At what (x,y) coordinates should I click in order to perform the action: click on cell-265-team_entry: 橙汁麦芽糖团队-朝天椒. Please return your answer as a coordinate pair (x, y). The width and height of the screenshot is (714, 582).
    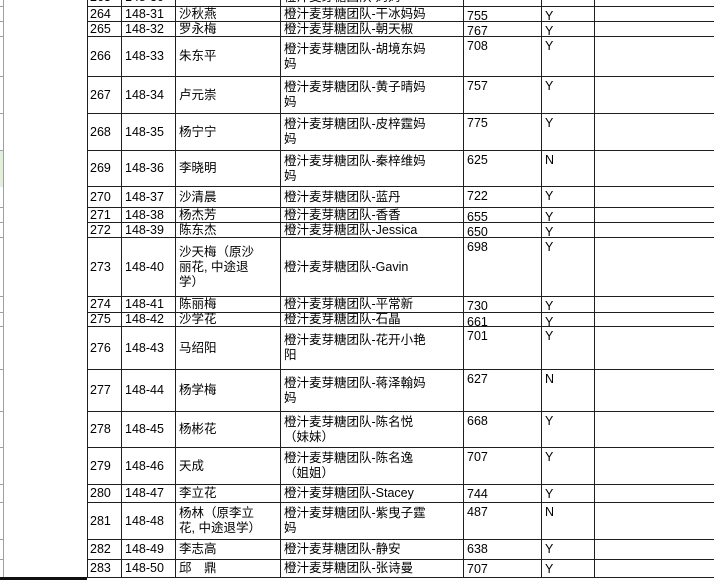
    Looking at the image, I should click on (372, 29).